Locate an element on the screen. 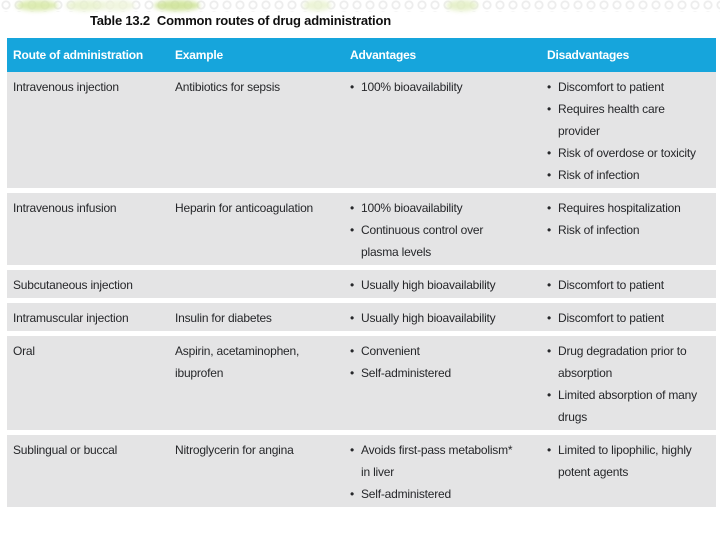 This screenshot has height=540, width=720. bullet-text: Drug degradation prior to absorption is located at coordinates (622, 362).